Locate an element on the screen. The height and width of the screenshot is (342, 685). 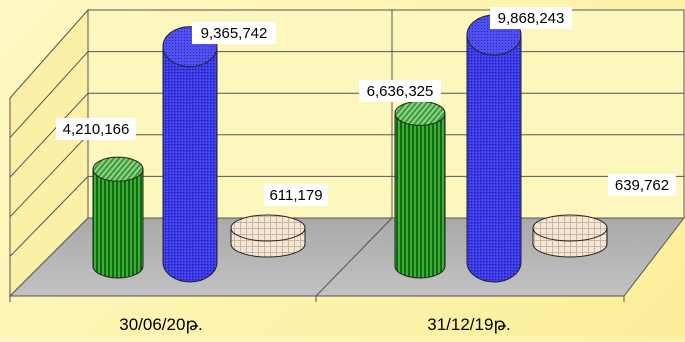
x-axis: 30/06/20թ. 31/12/19թ. is located at coordinates (317, 315).